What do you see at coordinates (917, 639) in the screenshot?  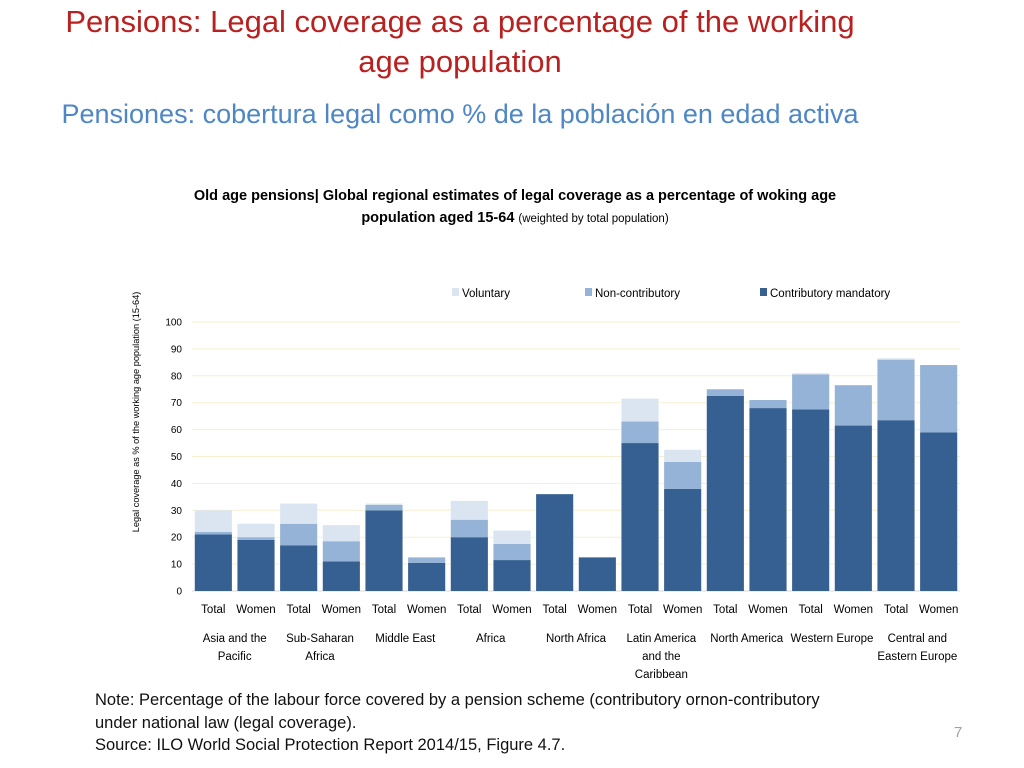 I see `group-label-8-line-0: Central and` at bounding box center [917, 639].